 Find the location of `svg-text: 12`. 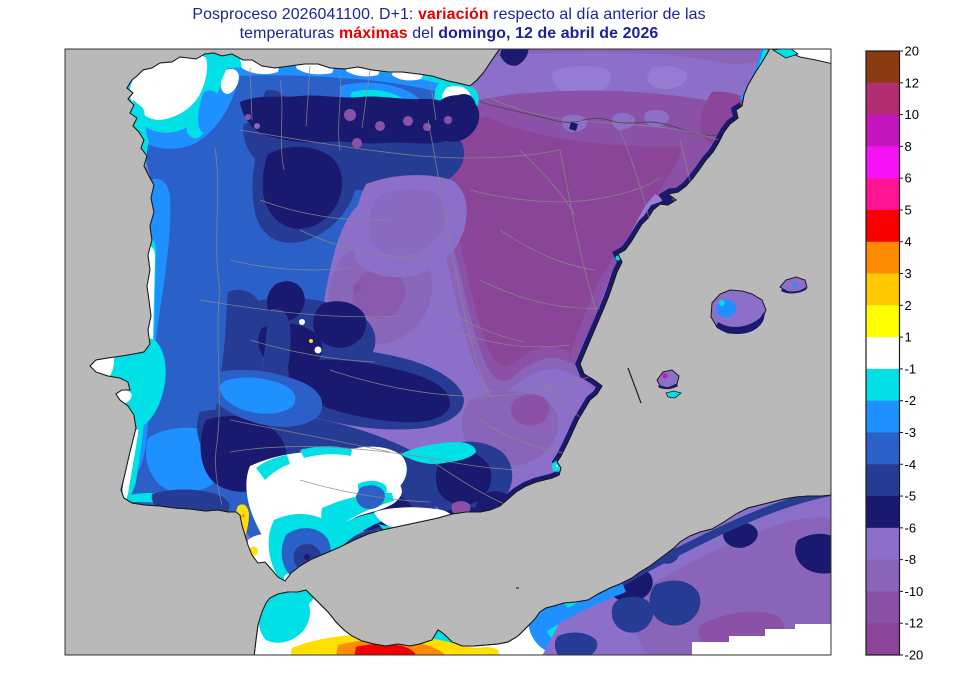

svg-text: 12 is located at coordinates (912, 82).